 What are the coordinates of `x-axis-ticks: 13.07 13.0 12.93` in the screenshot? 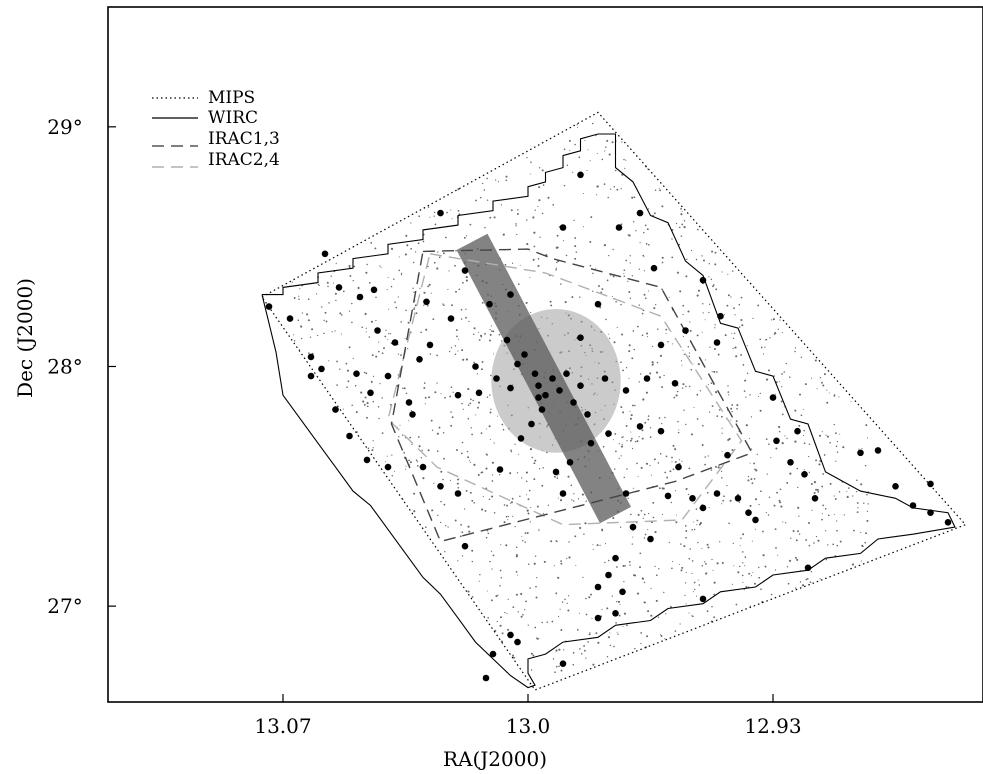 It's located at (528, 716).